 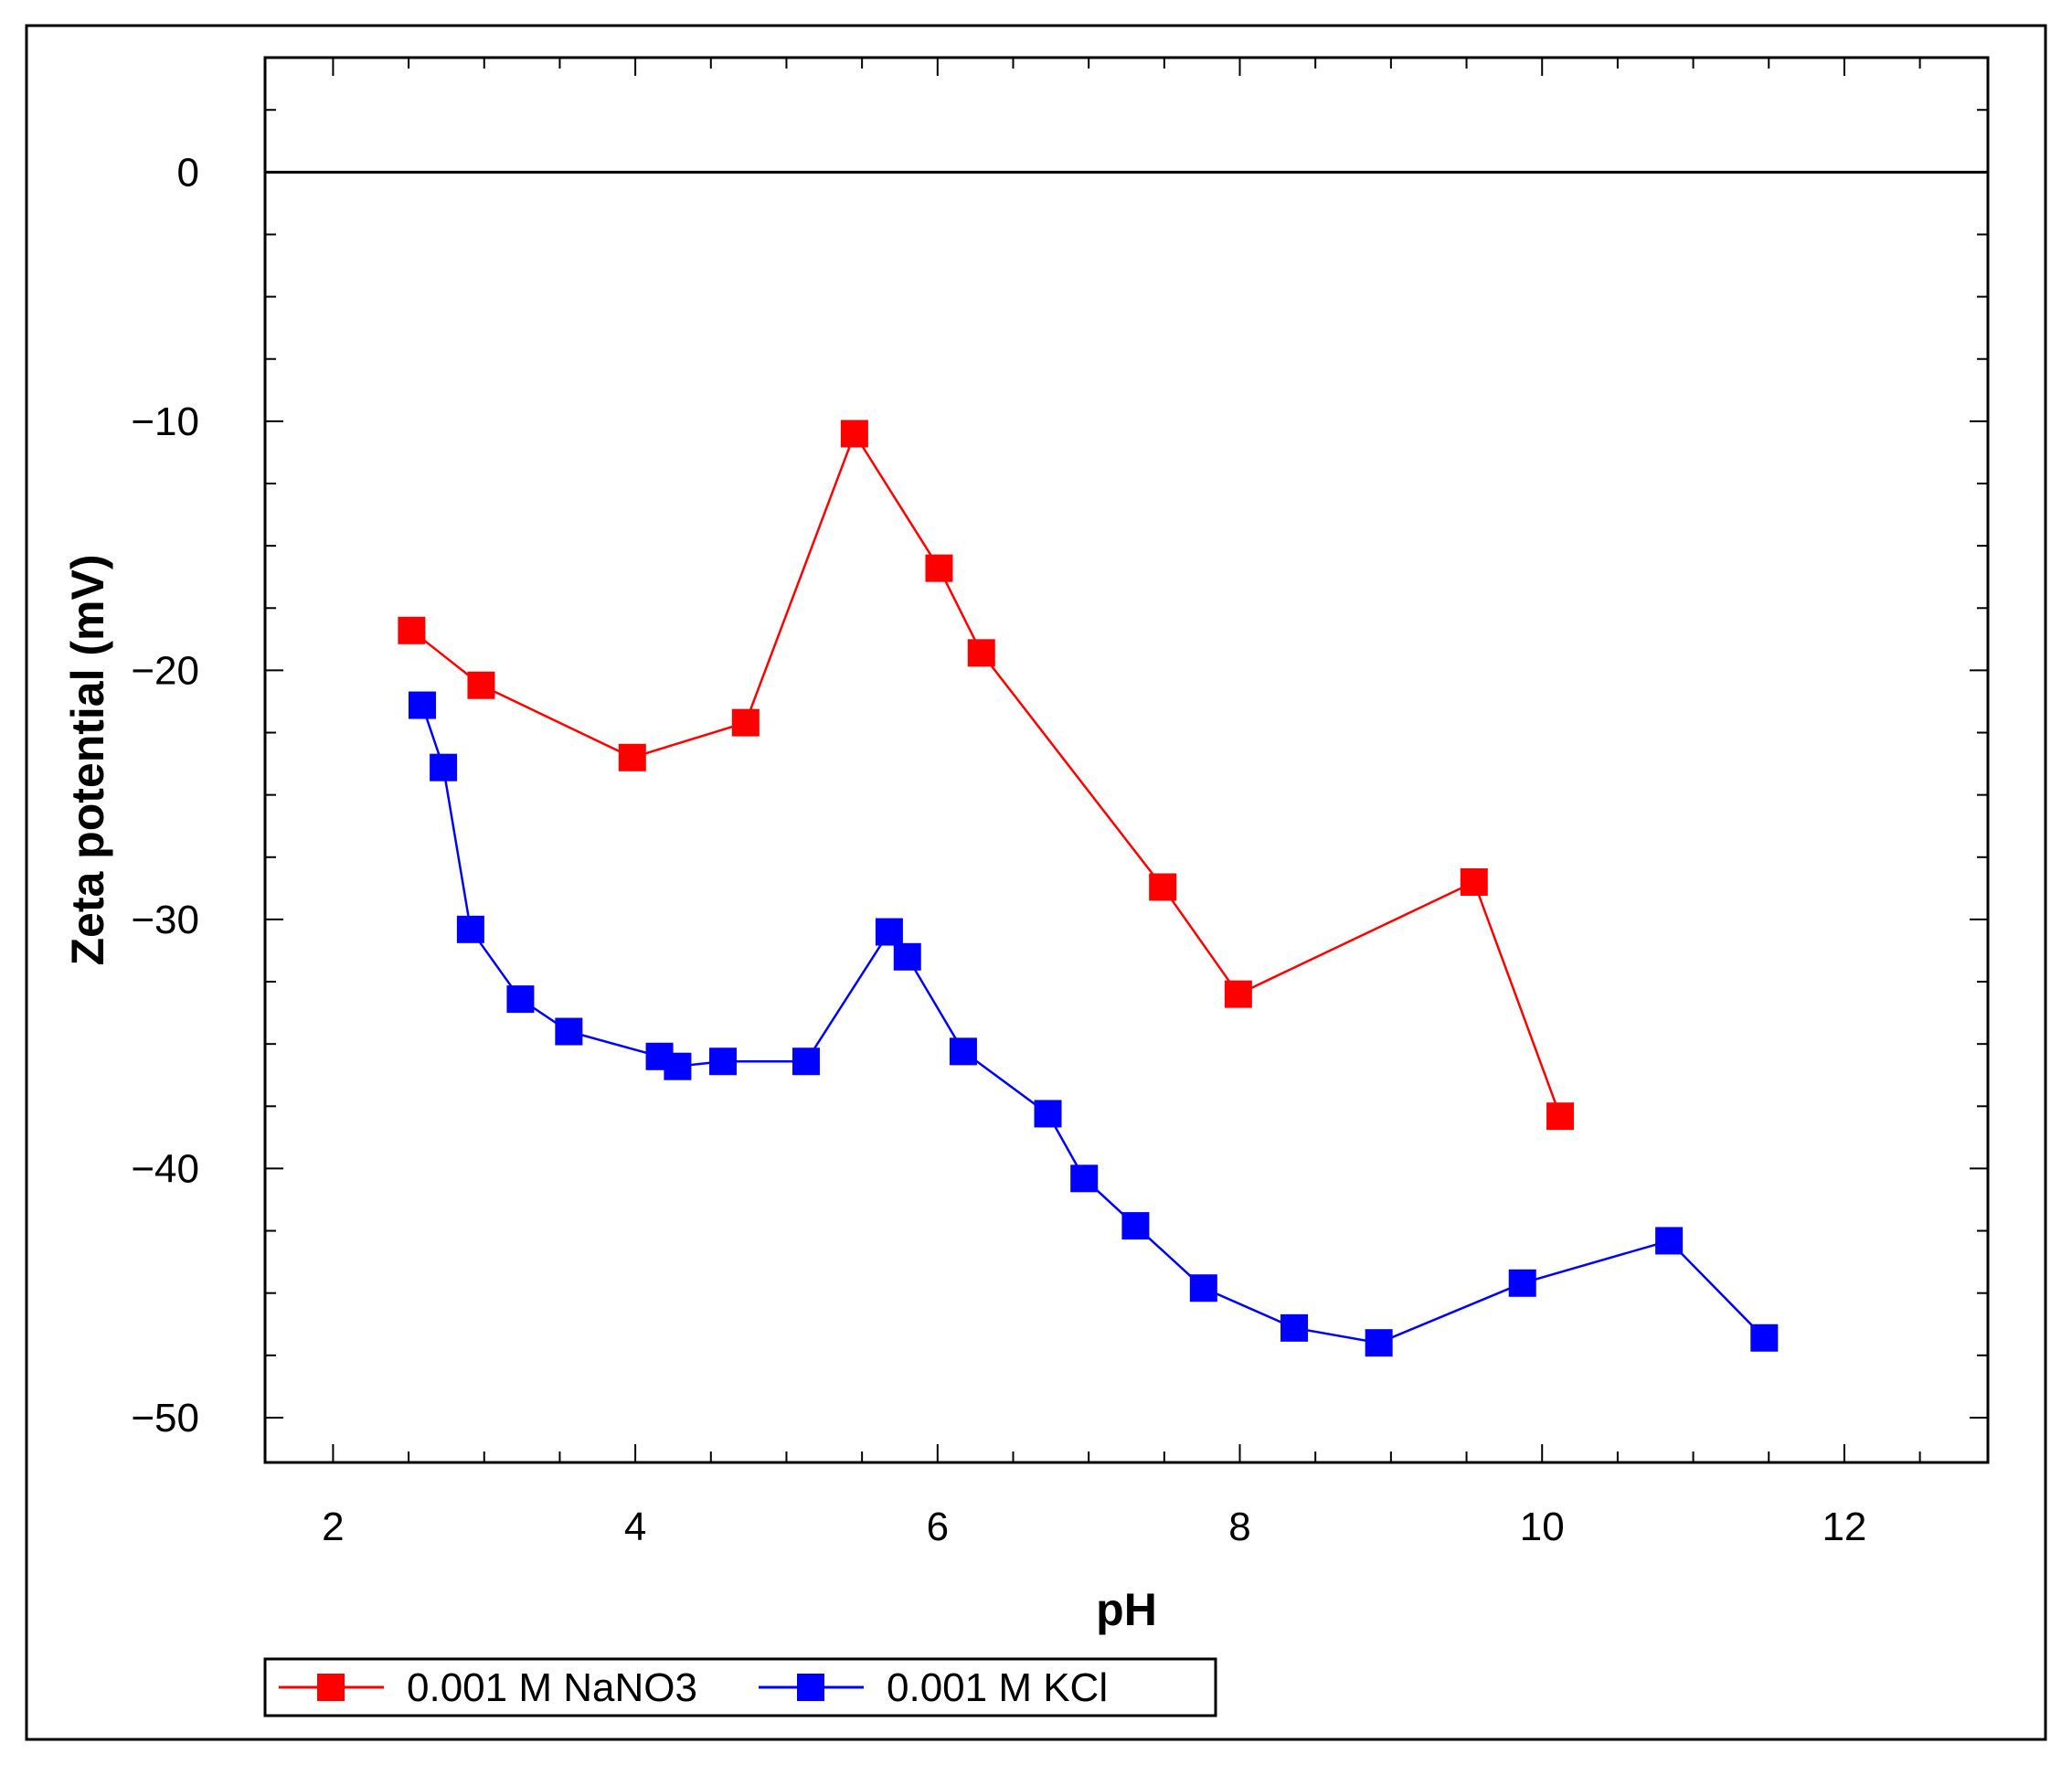 I want to click on x-tick-label: 2, so click(x=333, y=1527).